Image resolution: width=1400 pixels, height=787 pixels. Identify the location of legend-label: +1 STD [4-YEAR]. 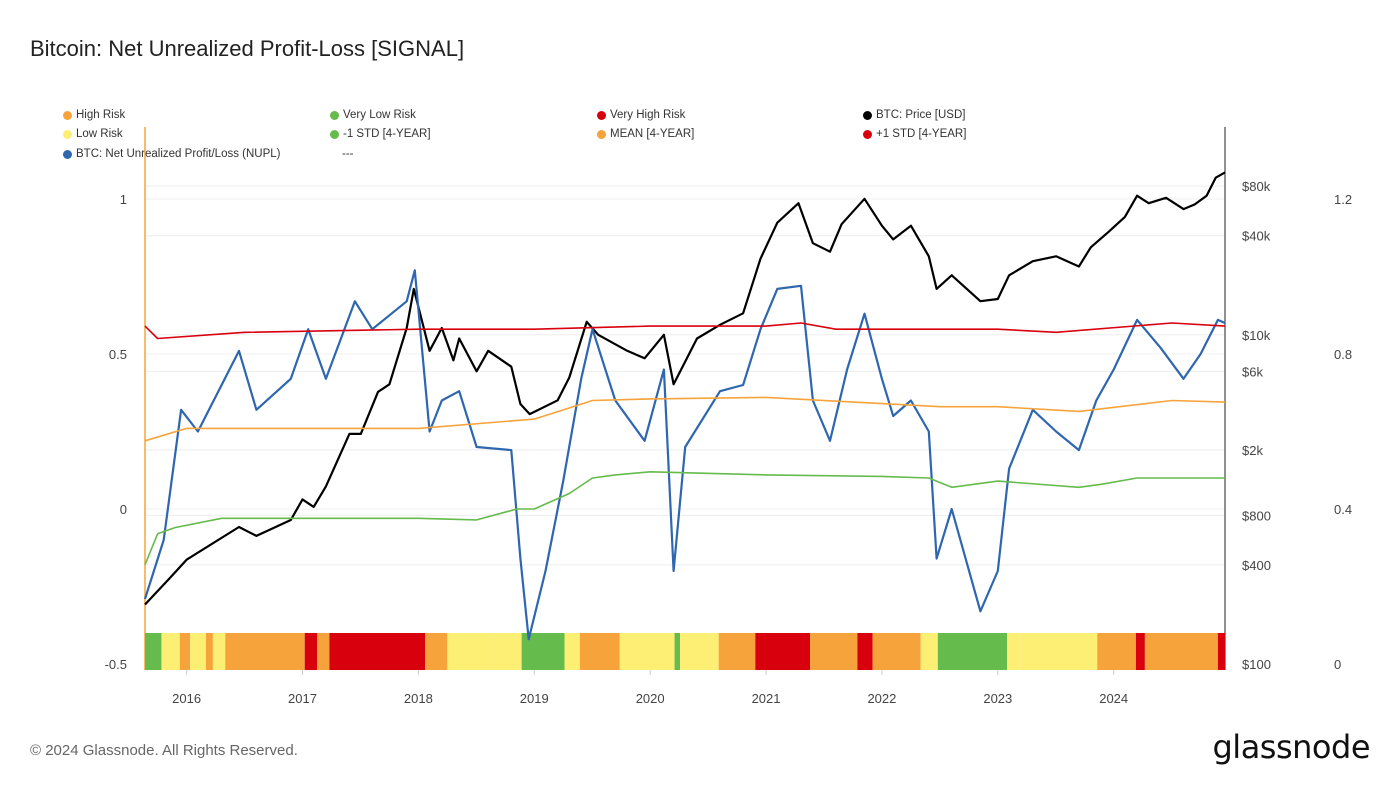
(921, 134).